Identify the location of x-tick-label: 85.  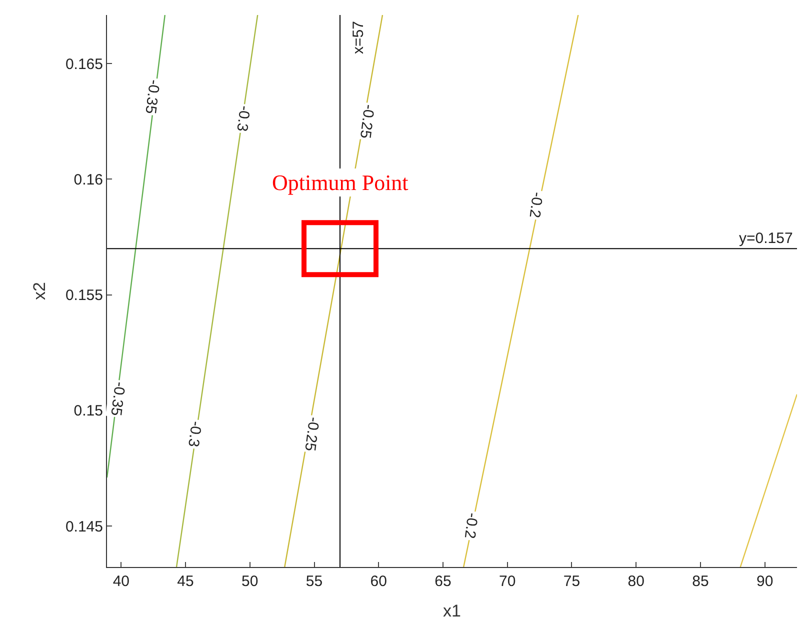
(700, 581).